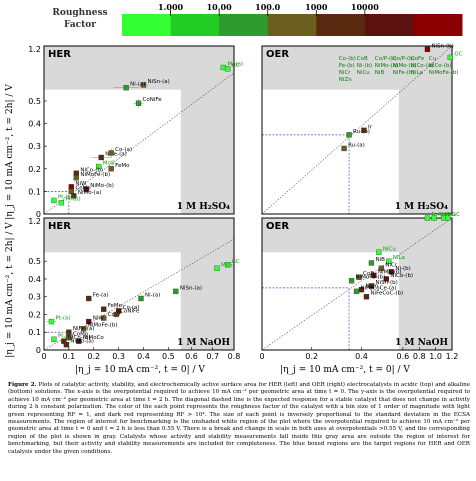 This screenshot has height=481, width=476. I want to click on colorbar-title-line1: Roughness, so click(79, 13).